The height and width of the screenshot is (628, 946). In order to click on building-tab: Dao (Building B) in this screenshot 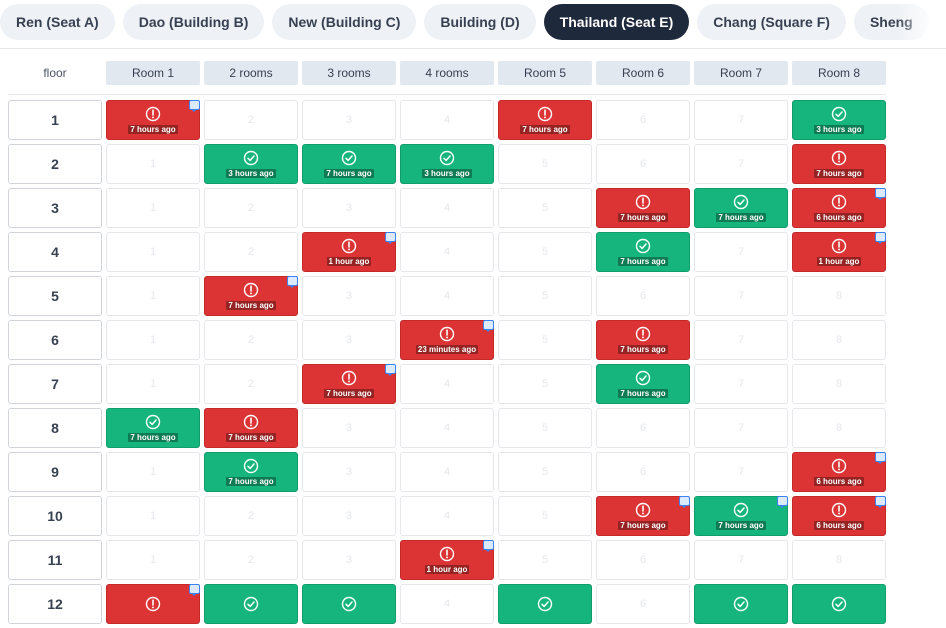, I will do `click(193, 22)`.